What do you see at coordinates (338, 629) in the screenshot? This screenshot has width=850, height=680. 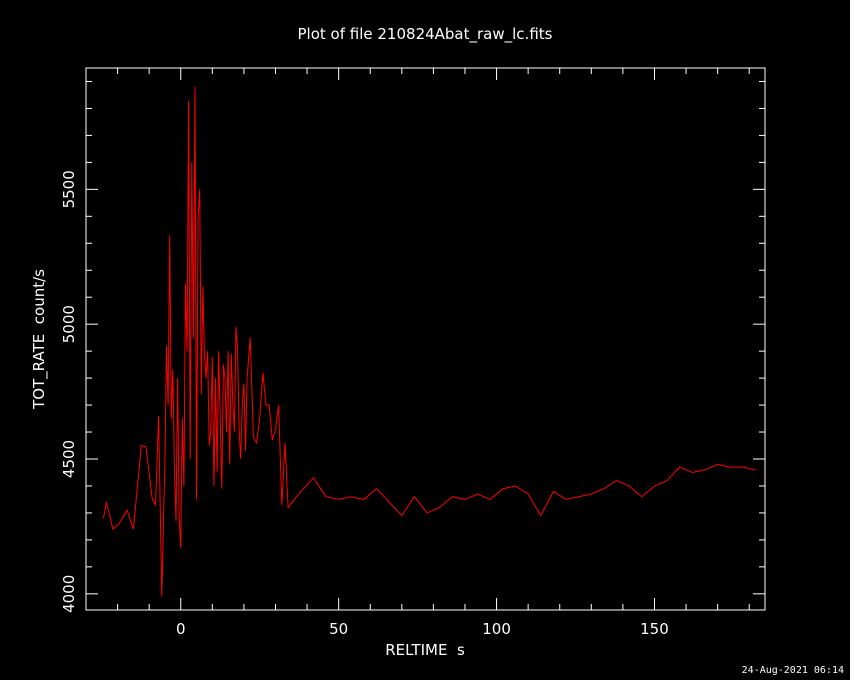 I see `x-tick-label: 50` at bounding box center [338, 629].